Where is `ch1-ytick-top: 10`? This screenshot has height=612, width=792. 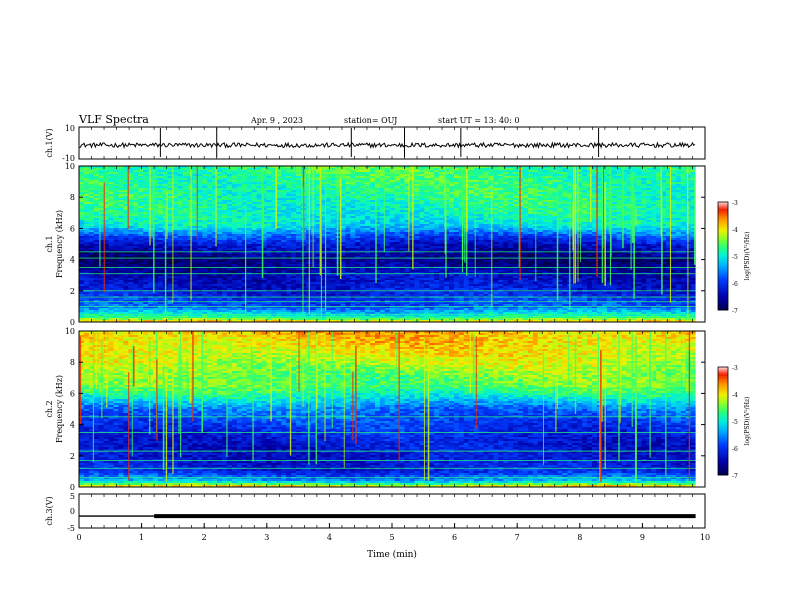 ch1-ytick-top: 10 is located at coordinates (70, 128).